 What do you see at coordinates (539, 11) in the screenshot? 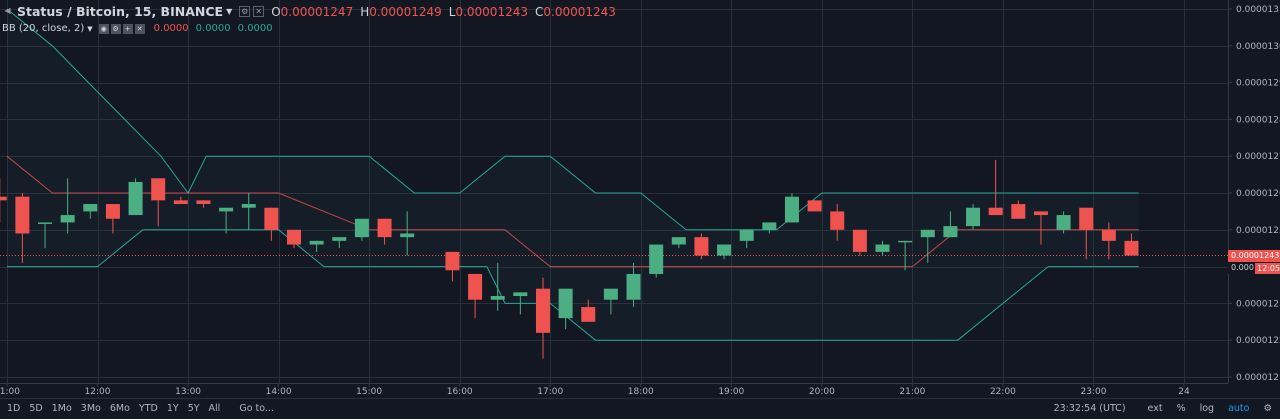
I see `ohlc-close-key: C` at bounding box center [539, 11].